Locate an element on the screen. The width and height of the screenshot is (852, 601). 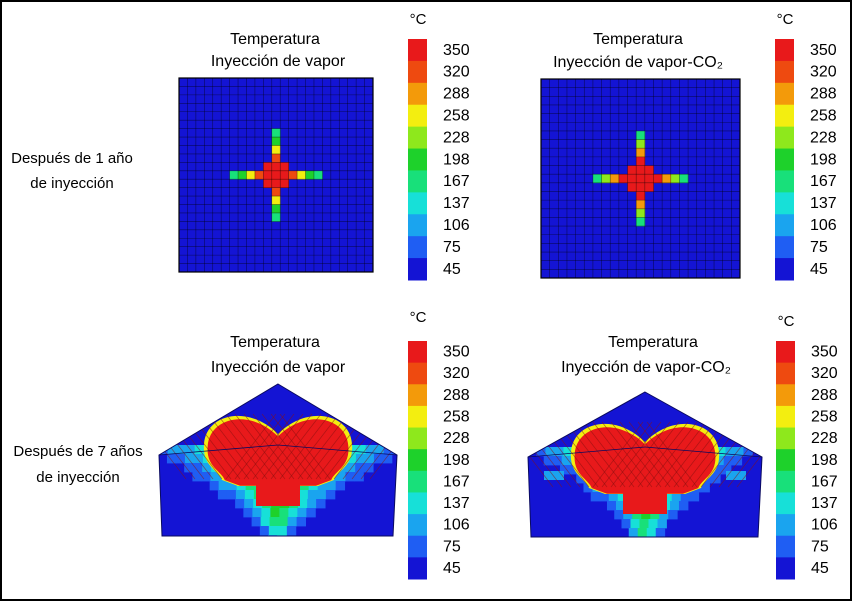
colorbar-tick-label: 167 is located at coordinates (456, 181).